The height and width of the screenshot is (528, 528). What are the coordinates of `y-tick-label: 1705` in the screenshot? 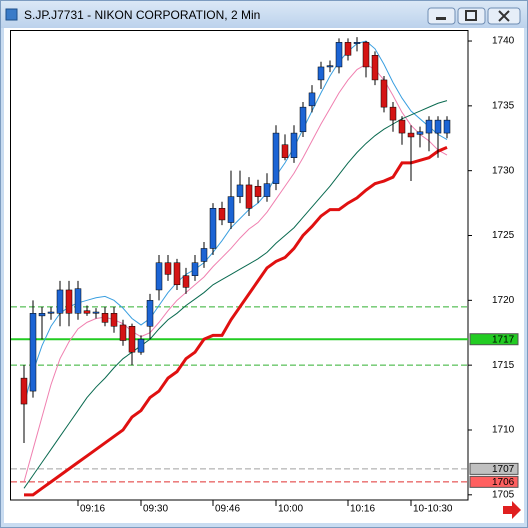 It's located at (503, 494).